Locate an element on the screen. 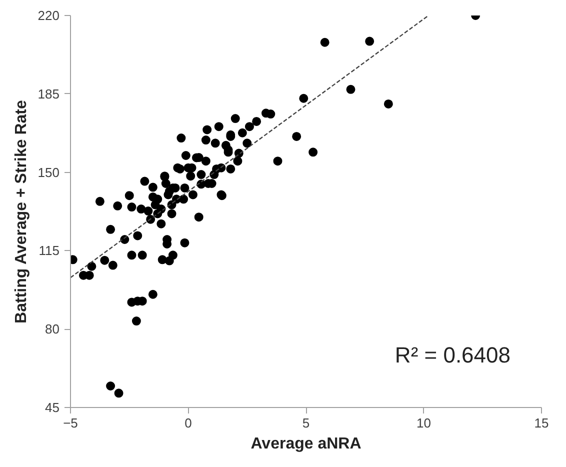 Image resolution: width=566 pixels, height=467 pixels. y-tick-label: 185 is located at coordinates (49, 94).